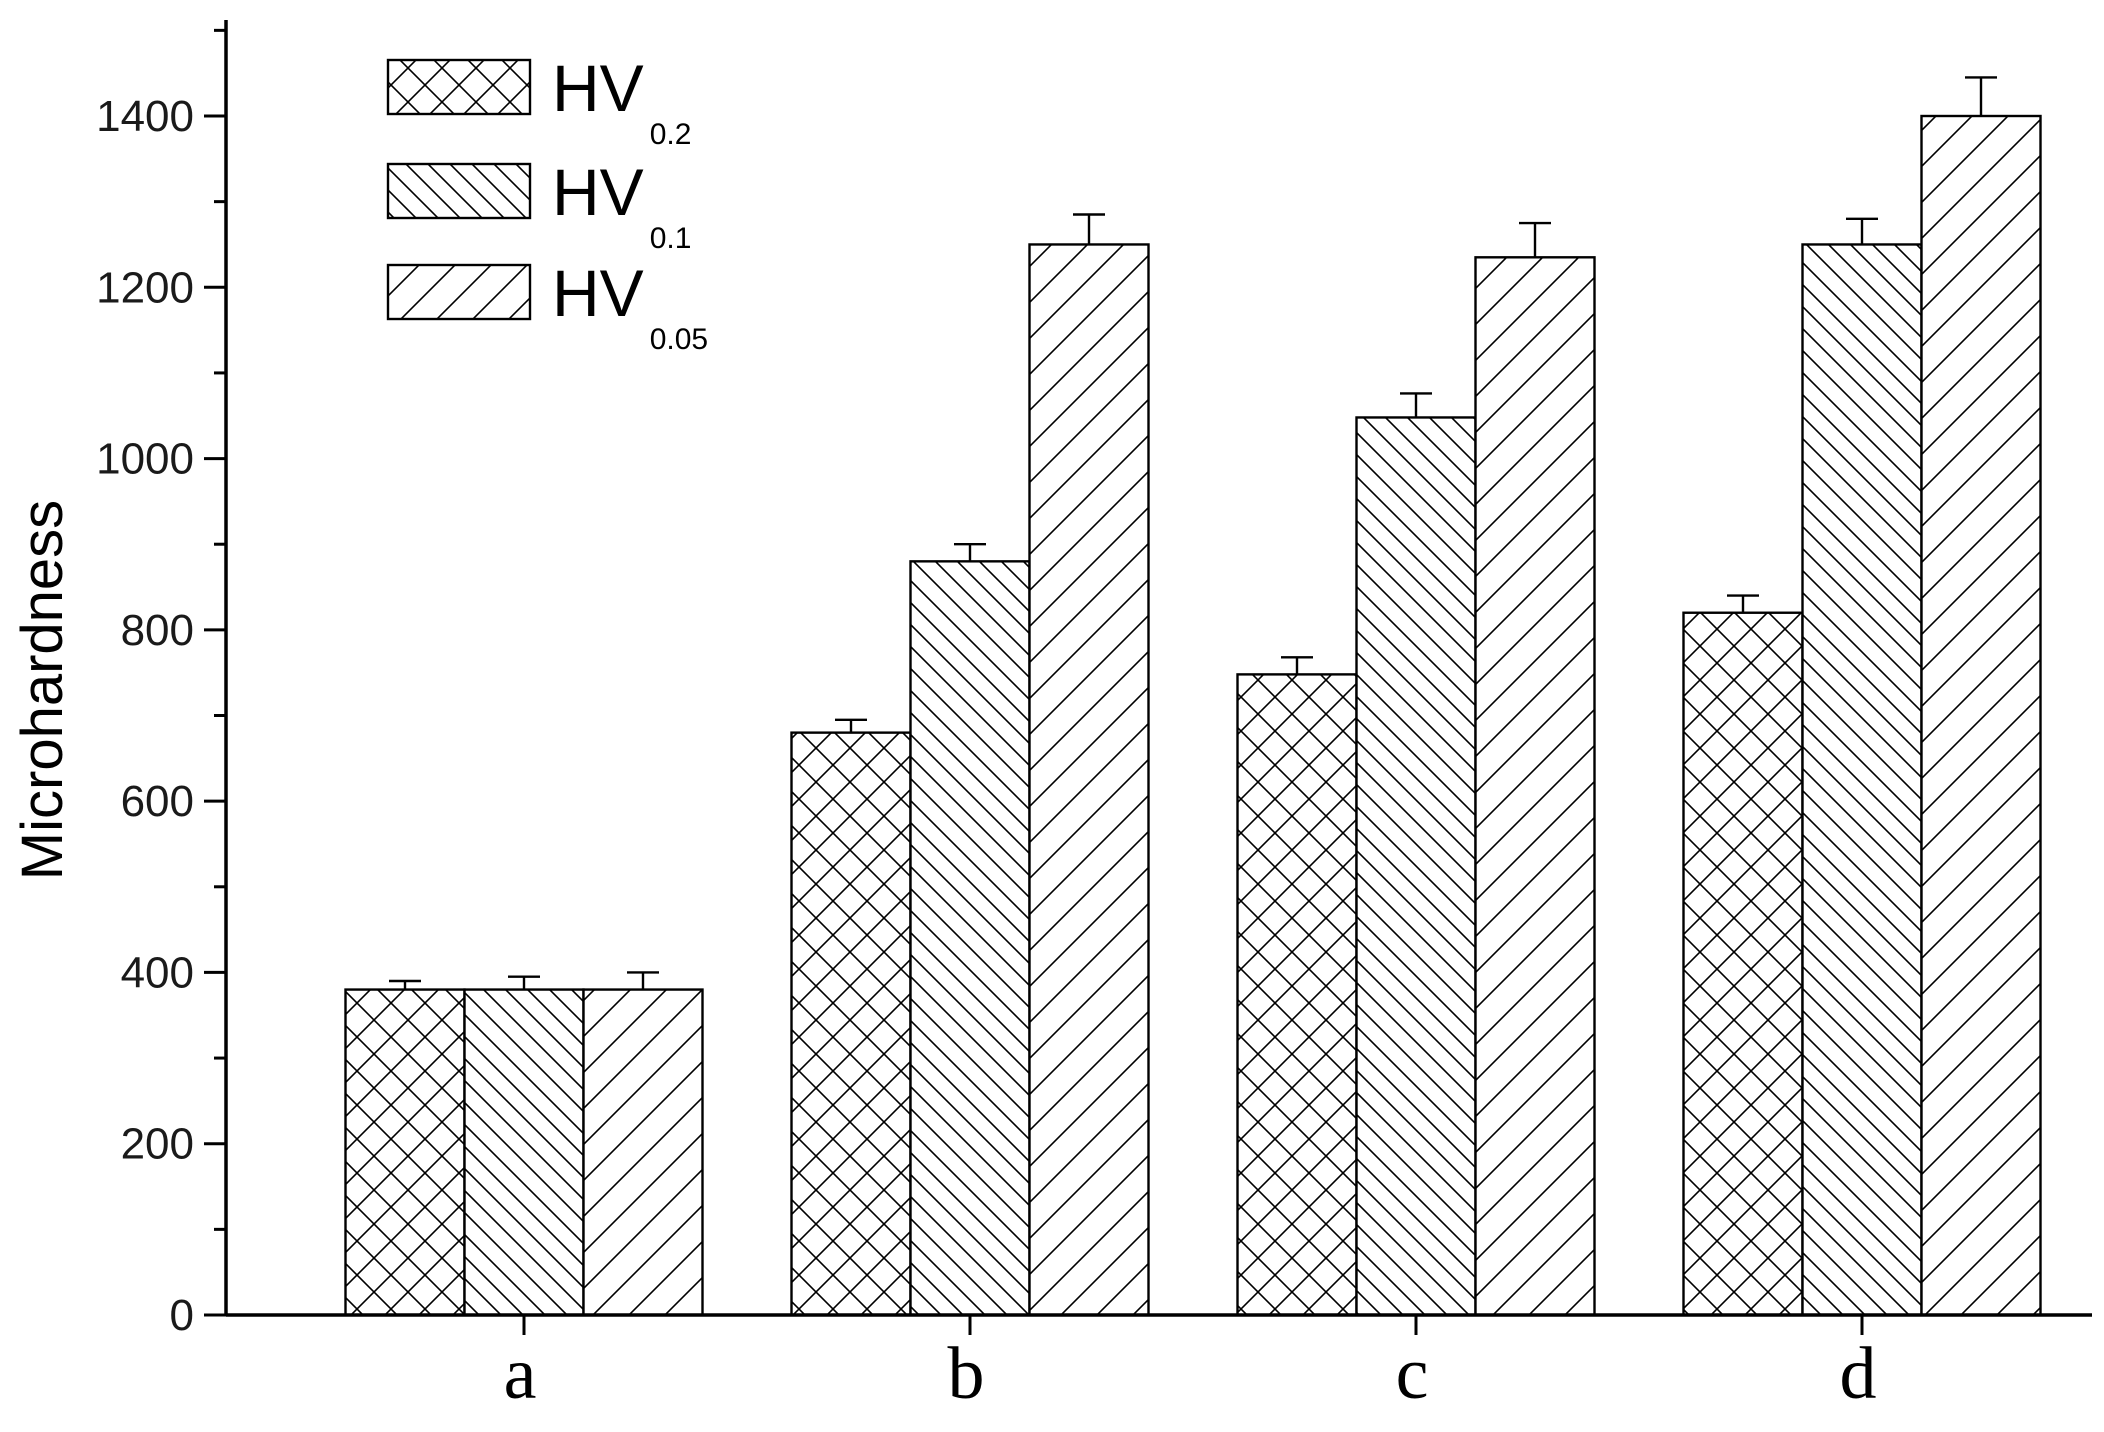  I want to click on x-tick-label-b: b, so click(966, 1374).